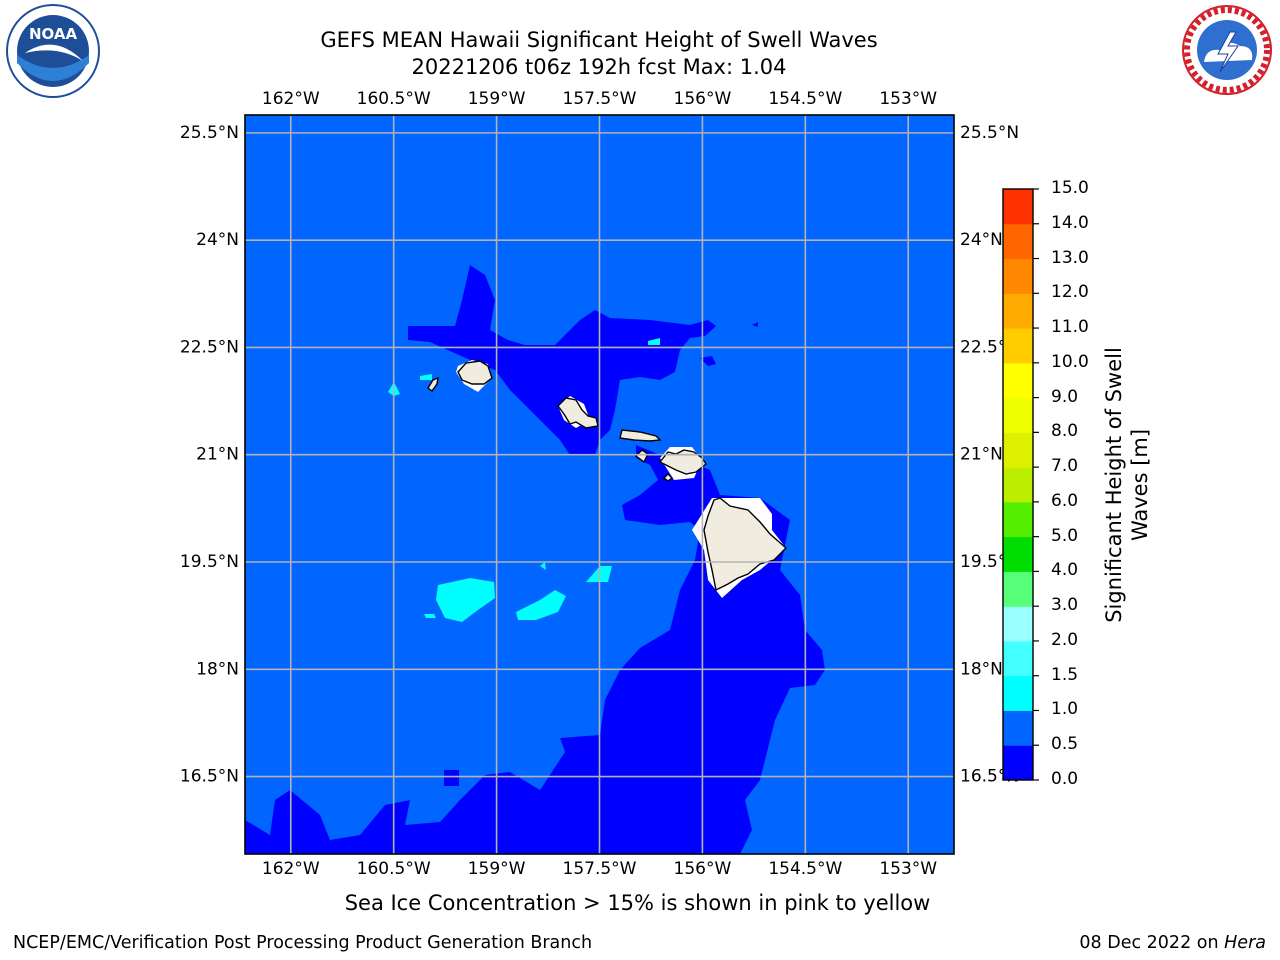 Image resolution: width=1280 pixels, height=960 pixels. What do you see at coordinates (497, 99) in the screenshot?
I see `lon-tick-label-top: 159°W` at bounding box center [497, 99].